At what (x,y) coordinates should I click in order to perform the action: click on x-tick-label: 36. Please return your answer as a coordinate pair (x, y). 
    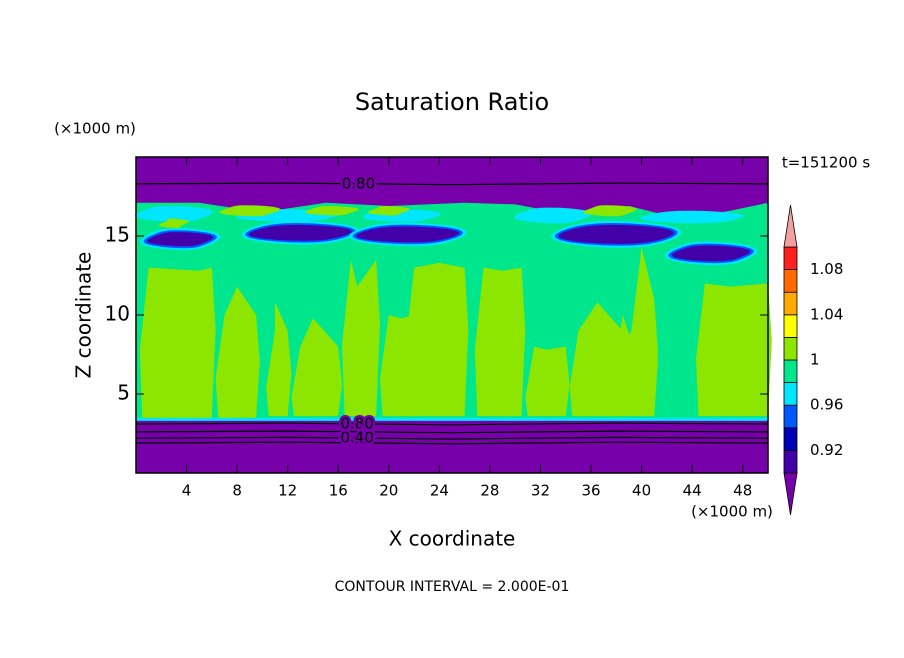
    Looking at the image, I should click on (590, 491).